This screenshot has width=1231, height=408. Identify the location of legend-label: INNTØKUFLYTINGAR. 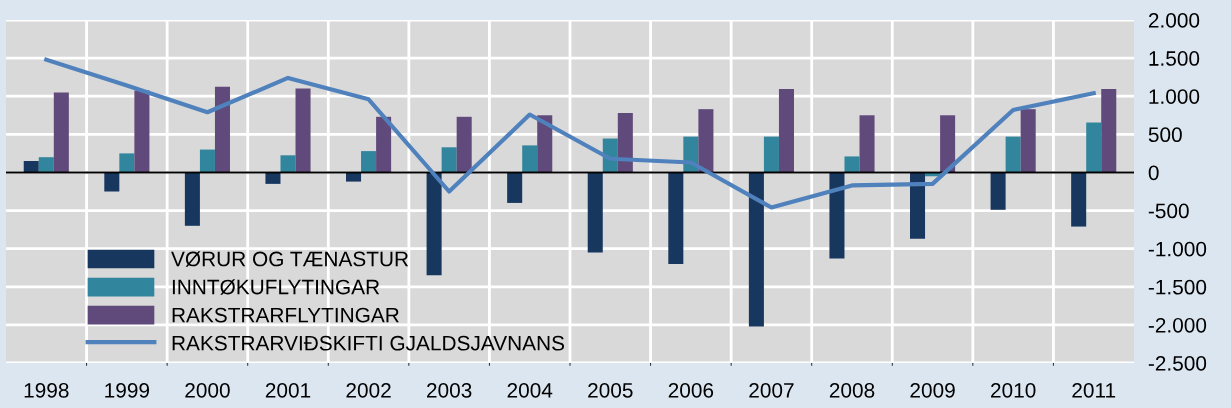
(276, 287).